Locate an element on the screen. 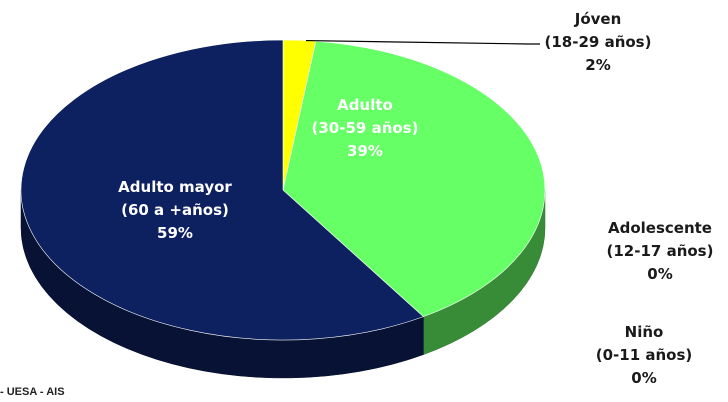 This screenshot has width=728, height=402. label-adolescente: Adolescente (12-17 años) 0% is located at coordinates (660, 251).